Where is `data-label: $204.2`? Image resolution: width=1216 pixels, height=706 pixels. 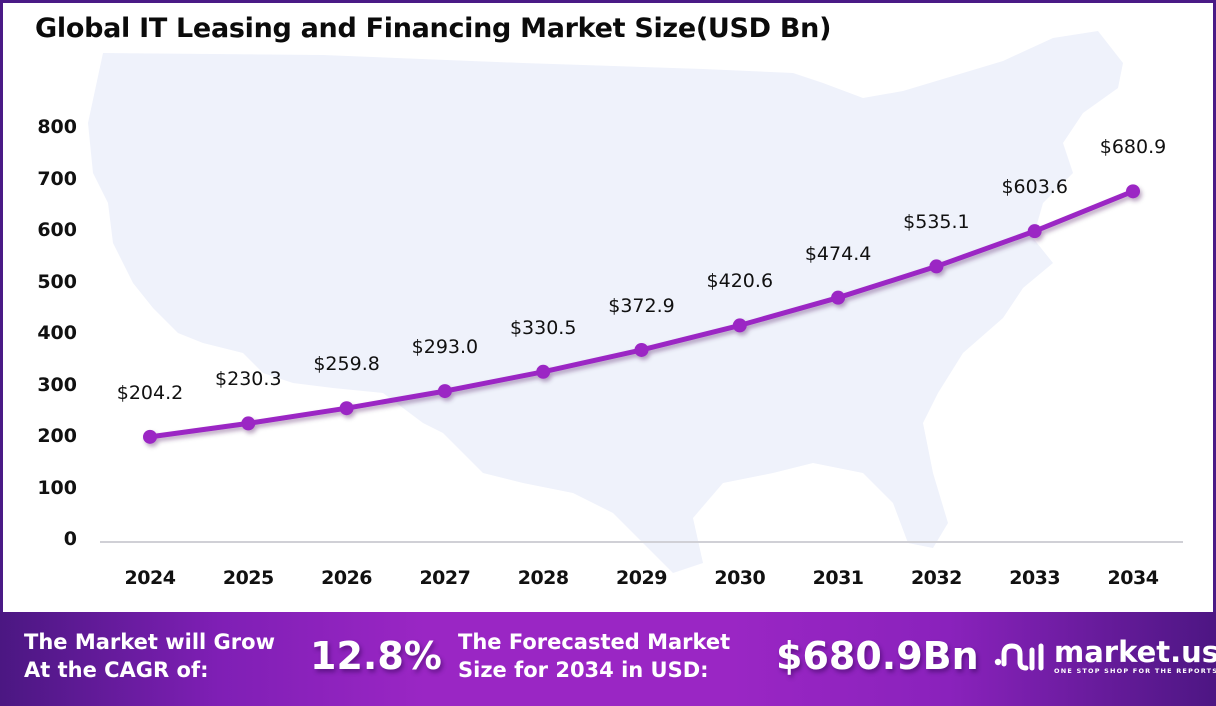
data-label: $204.2 is located at coordinates (150, 392).